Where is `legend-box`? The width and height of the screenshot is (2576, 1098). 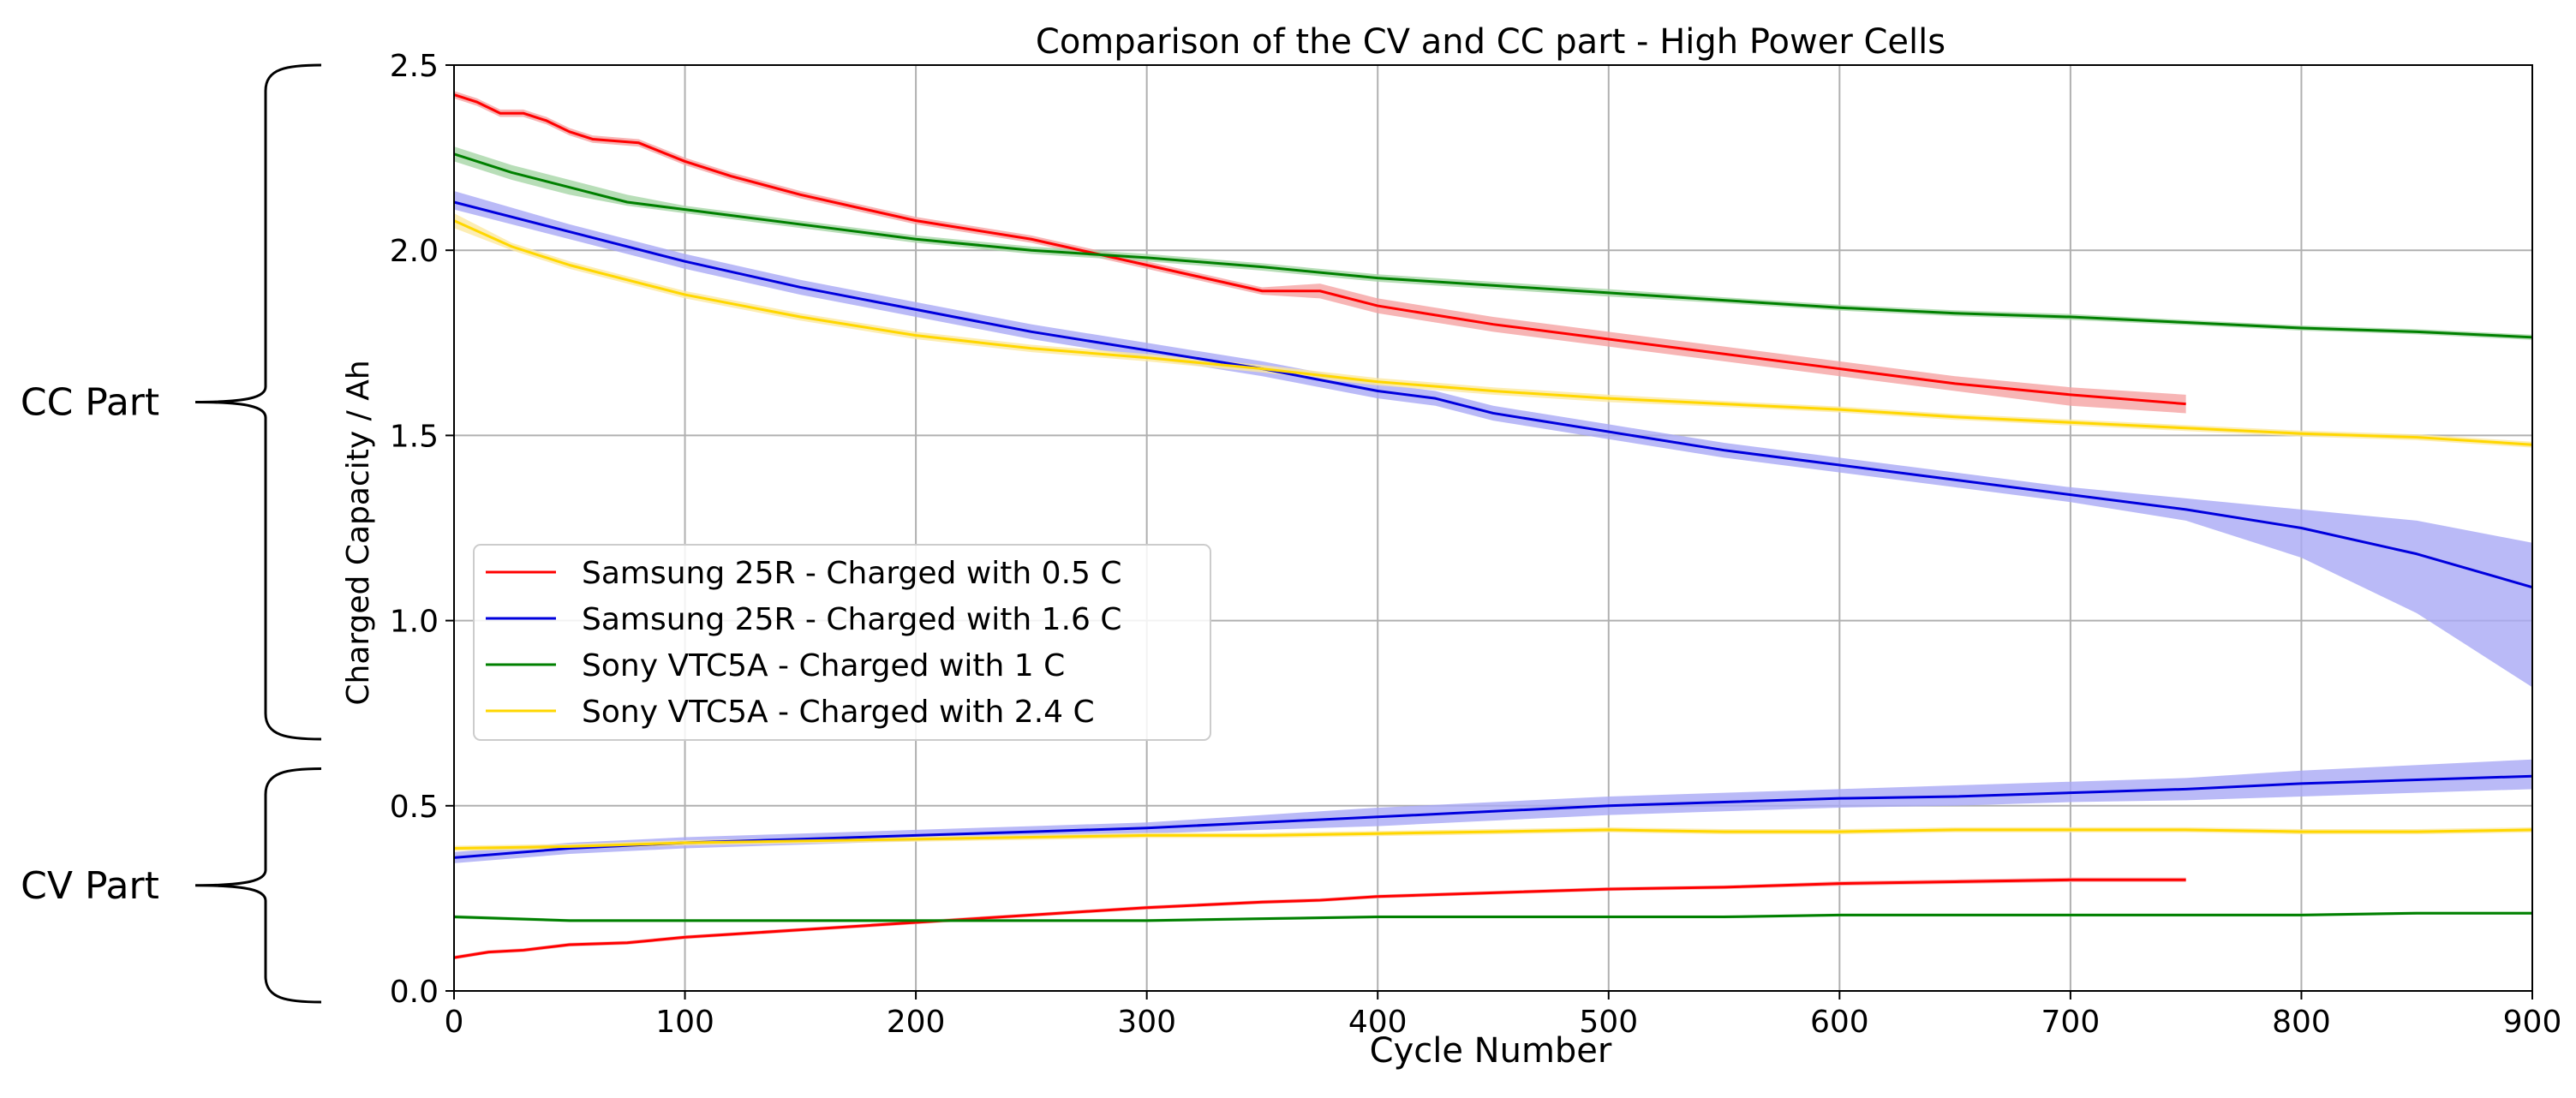 legend-box is located at coordinates (842, 642).